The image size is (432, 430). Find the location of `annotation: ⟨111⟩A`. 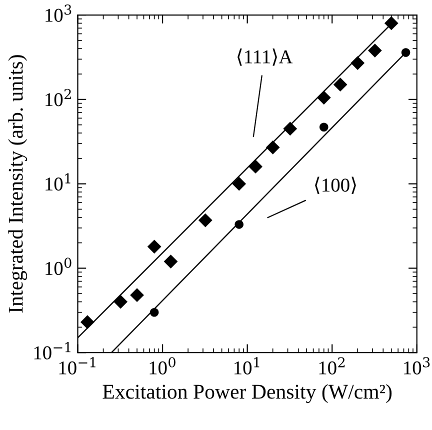

annotation: ⟨111⟩A is located at coordinates (265, 57).